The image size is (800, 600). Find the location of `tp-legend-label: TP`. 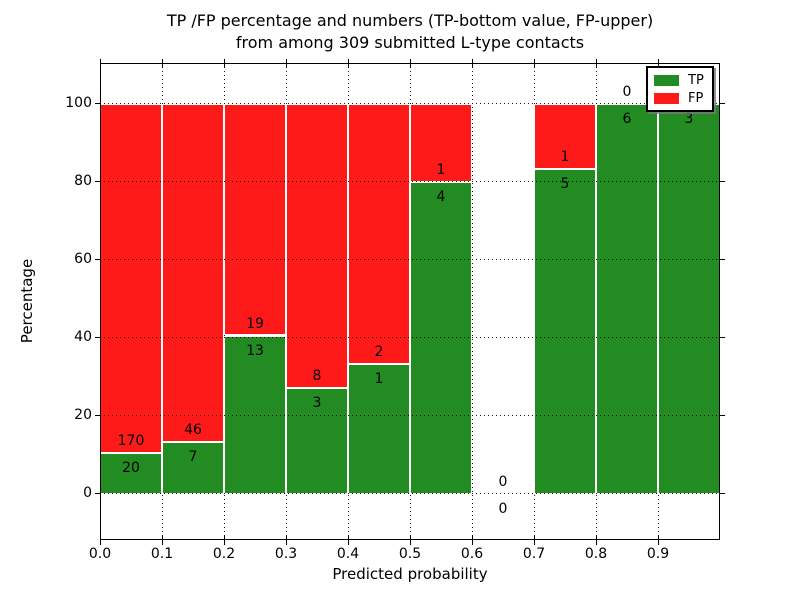

tp-legend-label: TP is located at coordinates (696, 80).